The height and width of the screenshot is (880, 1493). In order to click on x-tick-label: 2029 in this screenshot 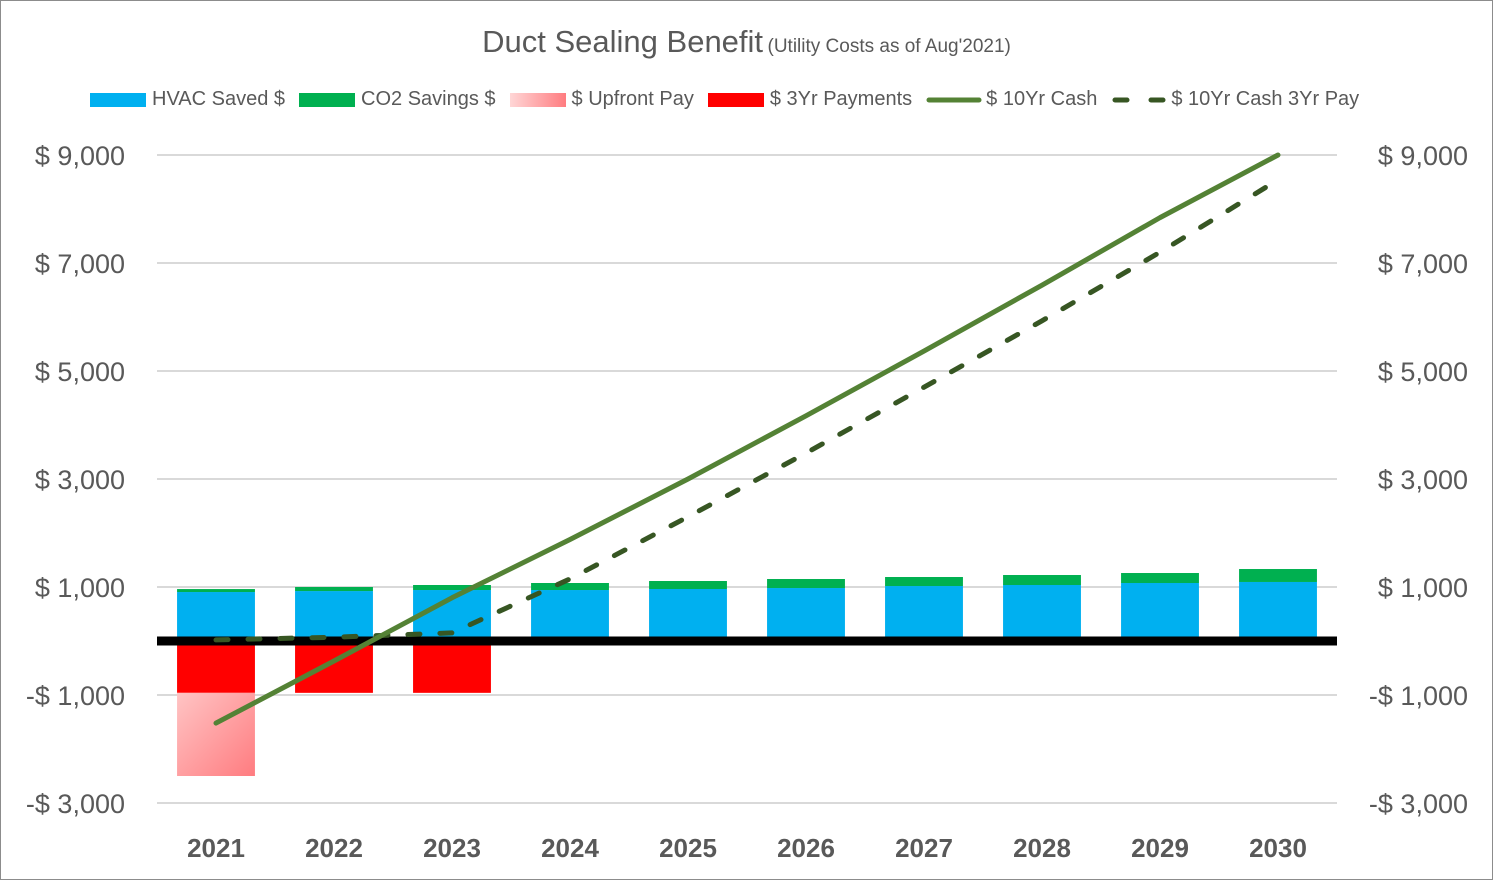, I will do `click(1160, 848)`.